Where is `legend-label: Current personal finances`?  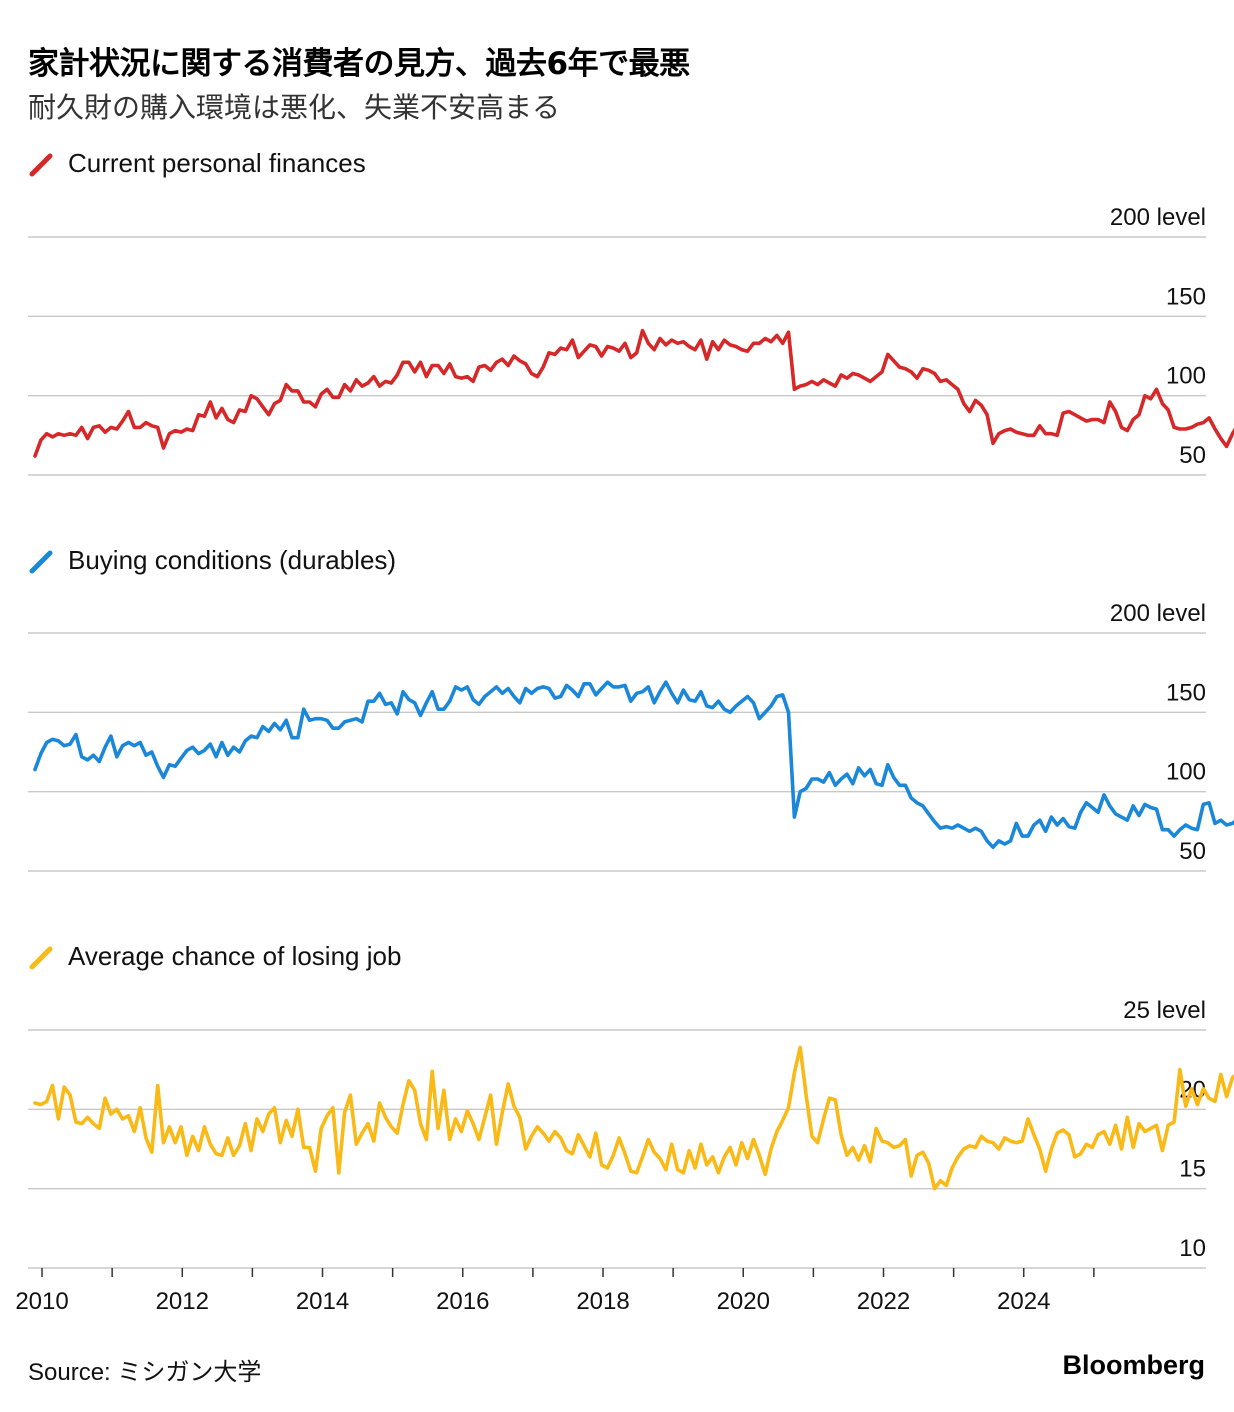 legend-label: Current personal finances is located at coordinates (217, 162).